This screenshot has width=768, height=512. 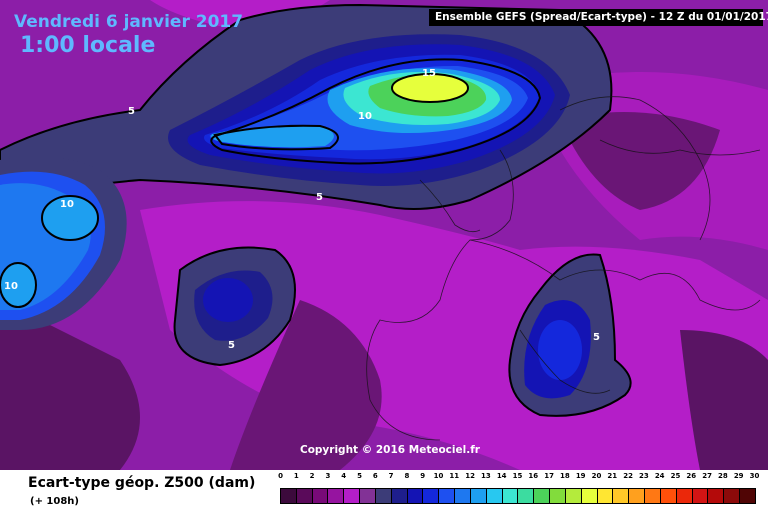 I want to click on scale-tick-label: 11, so click(x=454, y=476).